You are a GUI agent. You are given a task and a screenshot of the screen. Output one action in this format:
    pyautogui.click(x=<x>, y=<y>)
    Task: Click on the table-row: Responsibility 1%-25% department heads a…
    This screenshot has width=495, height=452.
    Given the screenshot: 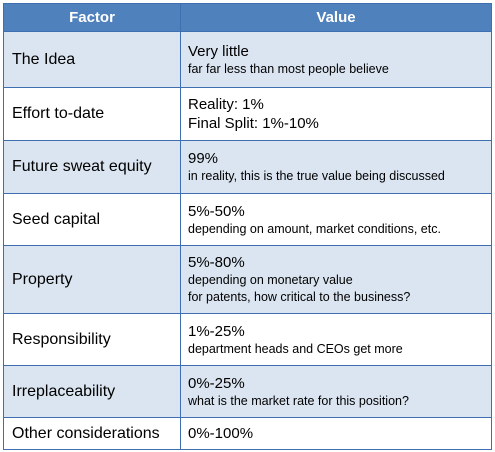 What is the action you would take?
    pyautogui.click(x=247, y=339)
    